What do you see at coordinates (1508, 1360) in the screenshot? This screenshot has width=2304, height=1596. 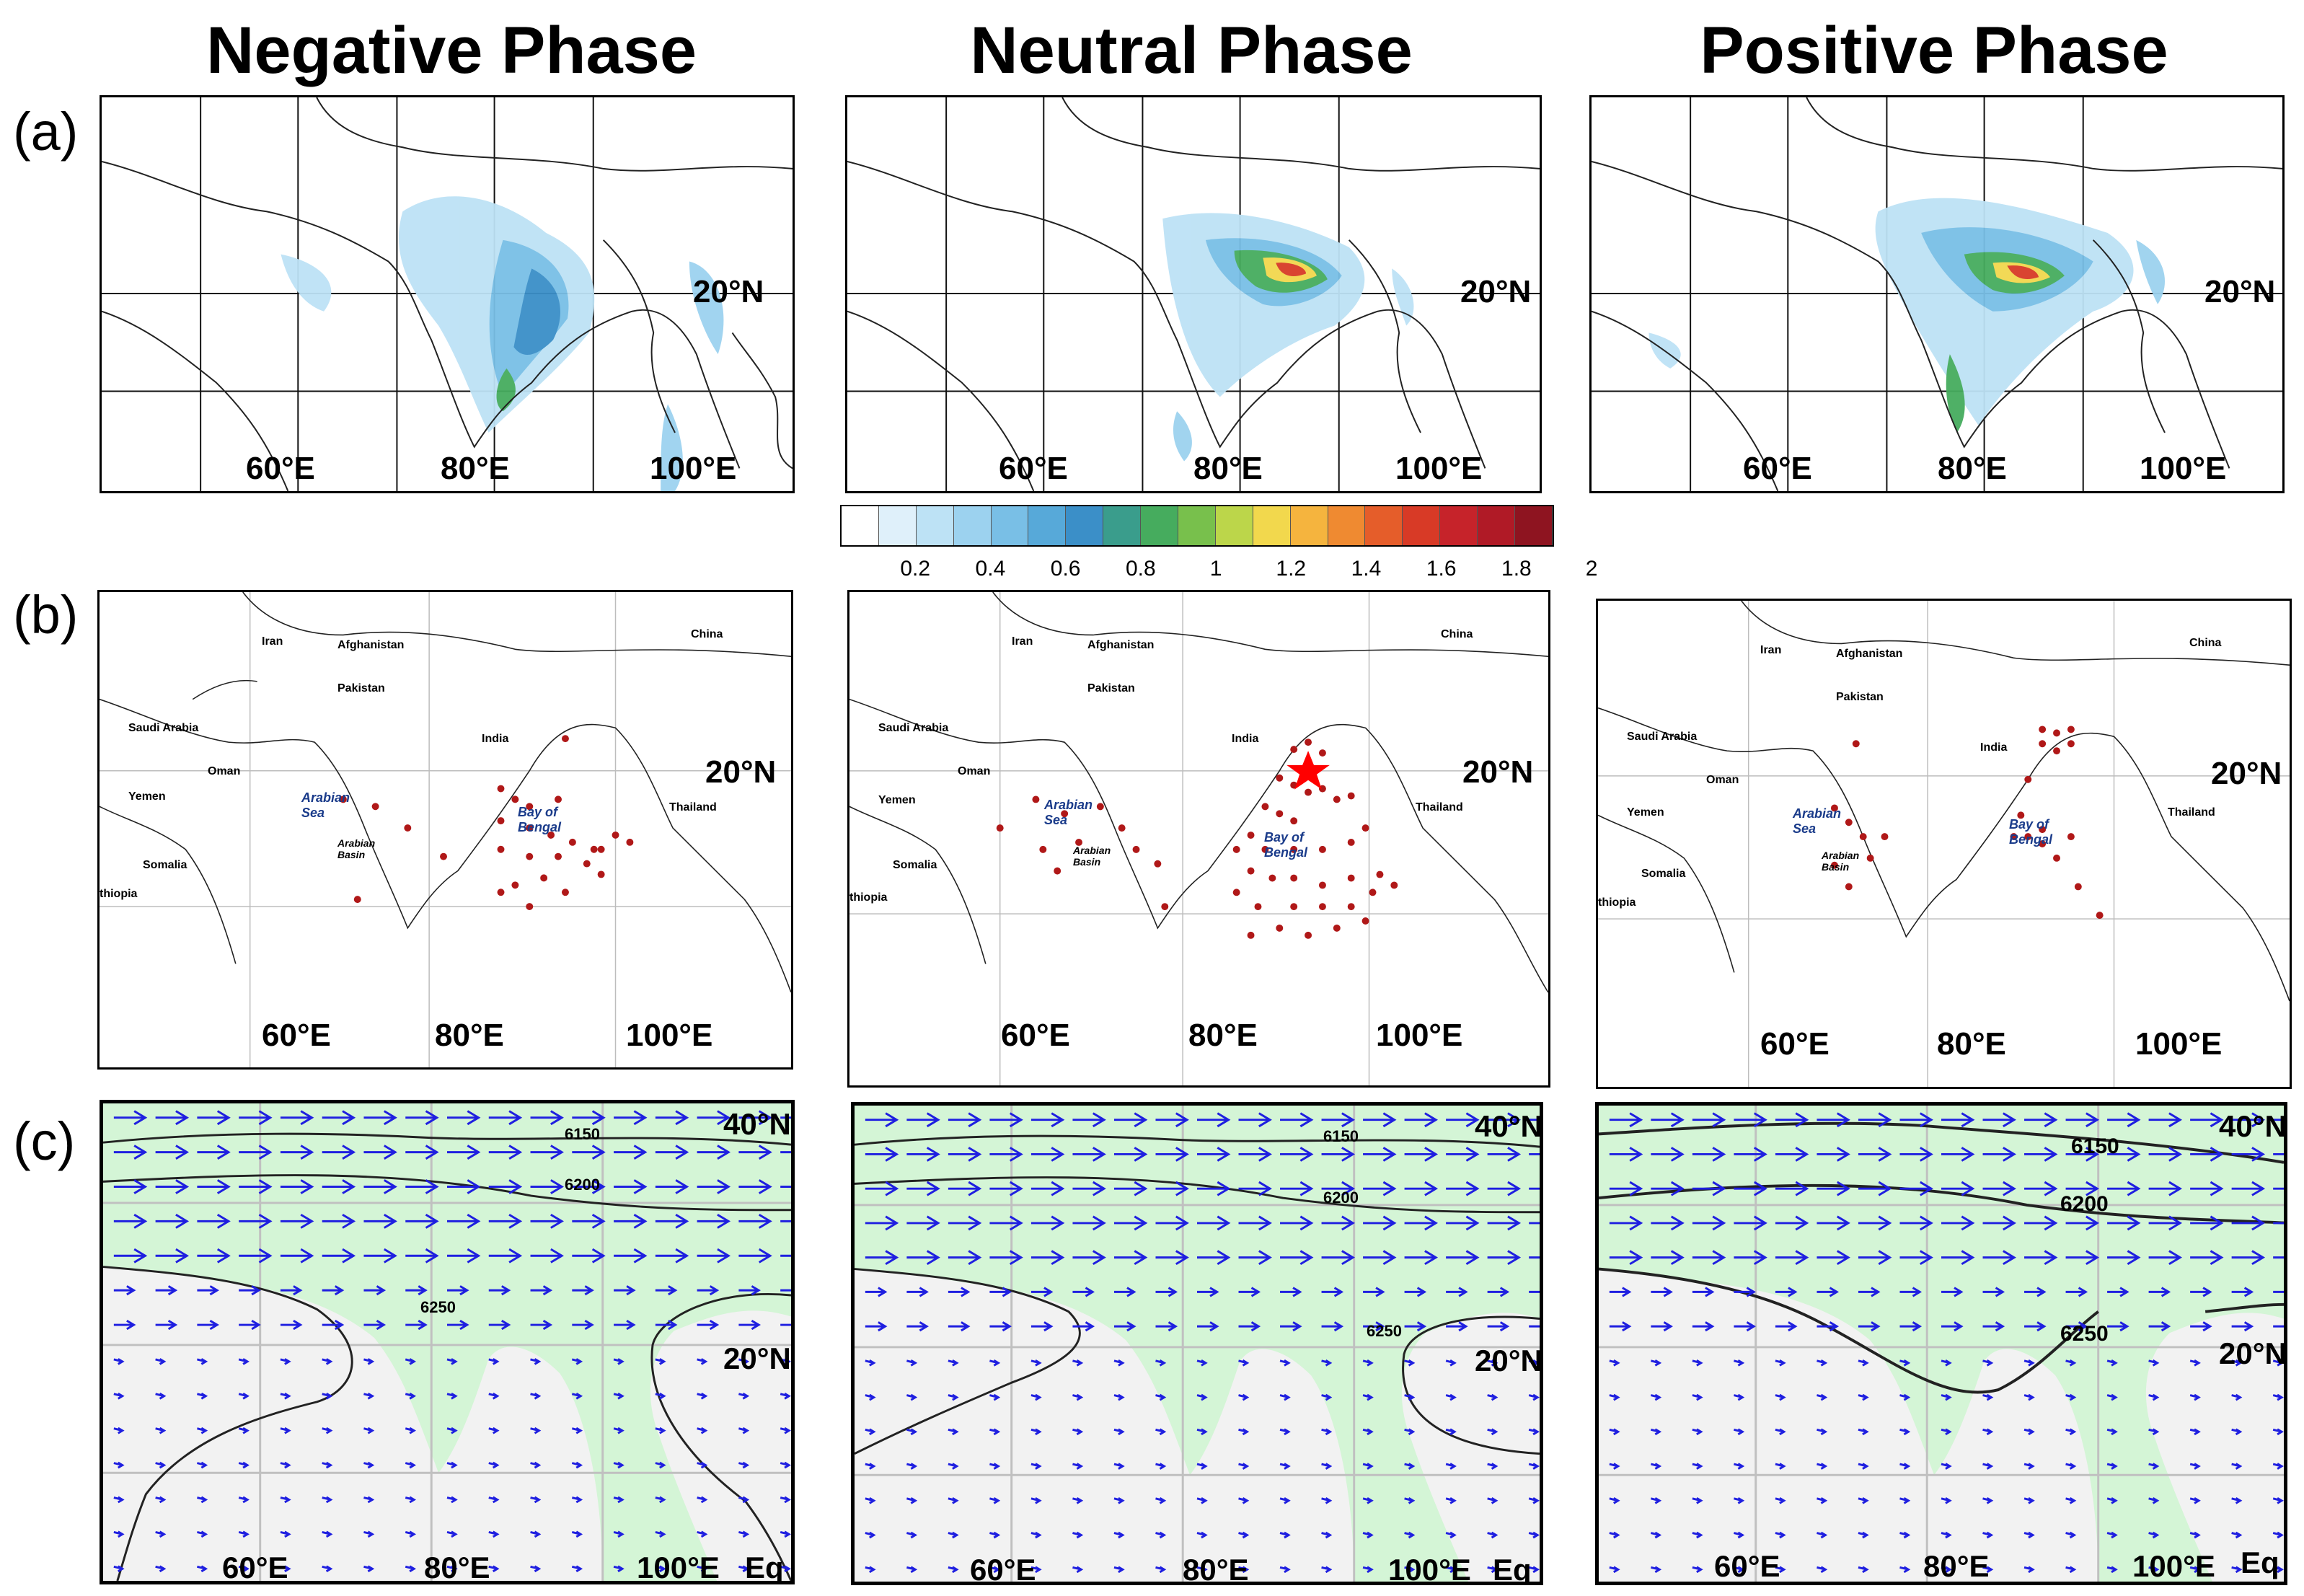 I see `lat-label-20n: 20°N` at bounding box center [1508, 1360].